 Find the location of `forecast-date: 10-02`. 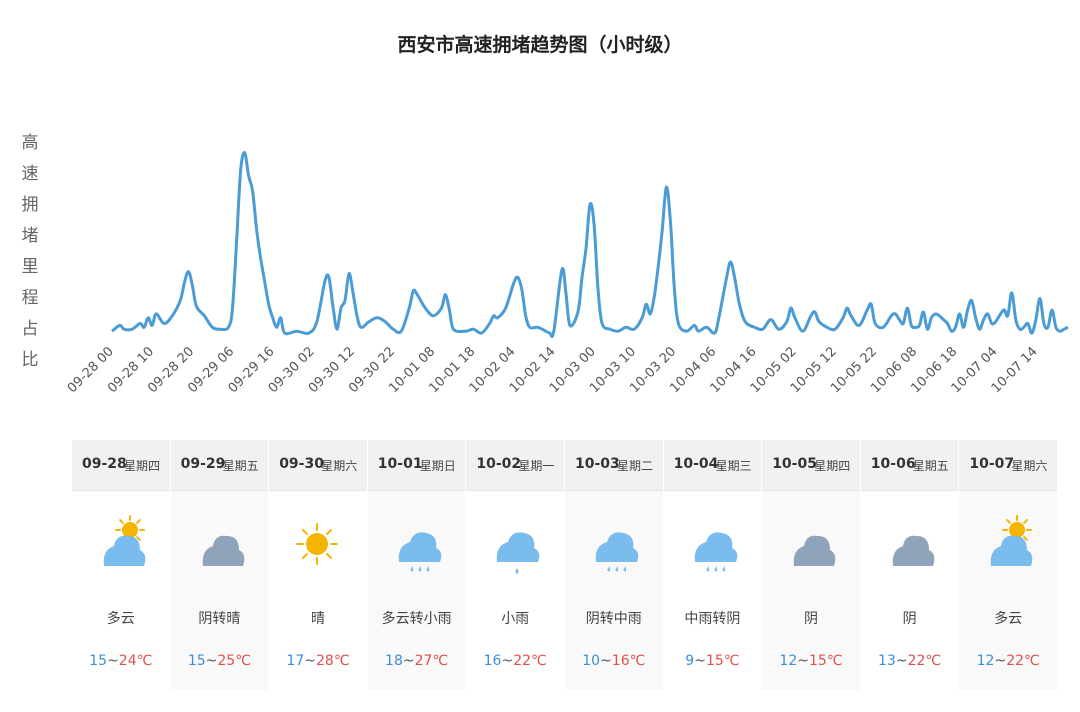

forecast-date: 10-02 is located at coordinates (499, 464).